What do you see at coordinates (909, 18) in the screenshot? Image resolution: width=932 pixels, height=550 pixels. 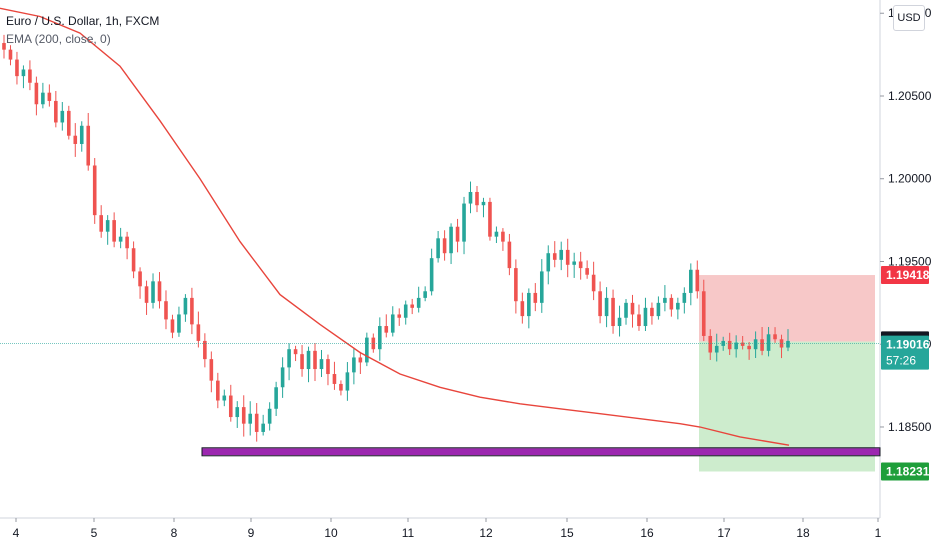 I see `currency-button: USD` at bounding box center [909, 18].